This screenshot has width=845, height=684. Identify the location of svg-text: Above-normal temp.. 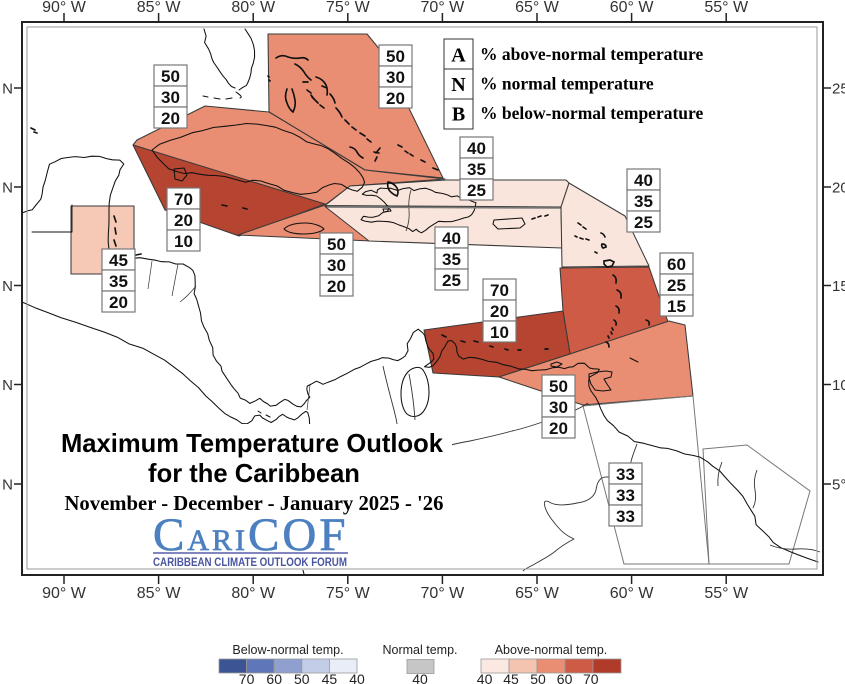
(551, 650).